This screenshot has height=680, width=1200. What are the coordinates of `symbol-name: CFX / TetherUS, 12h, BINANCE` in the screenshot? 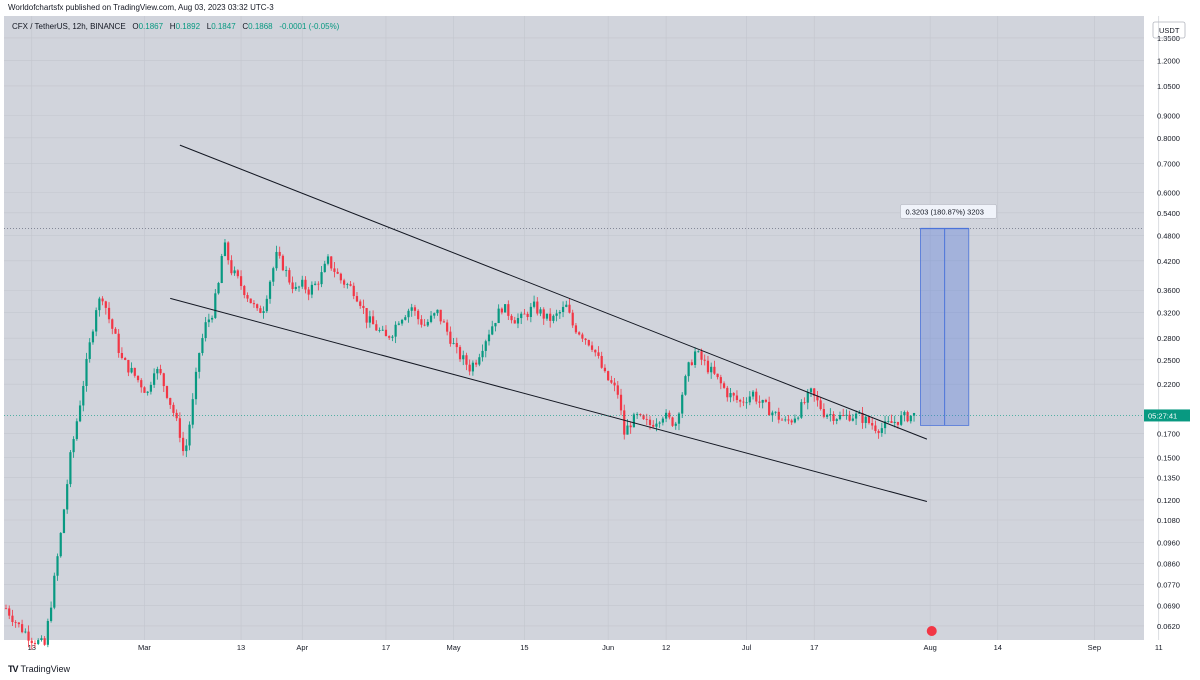 It's located at (69, 26).